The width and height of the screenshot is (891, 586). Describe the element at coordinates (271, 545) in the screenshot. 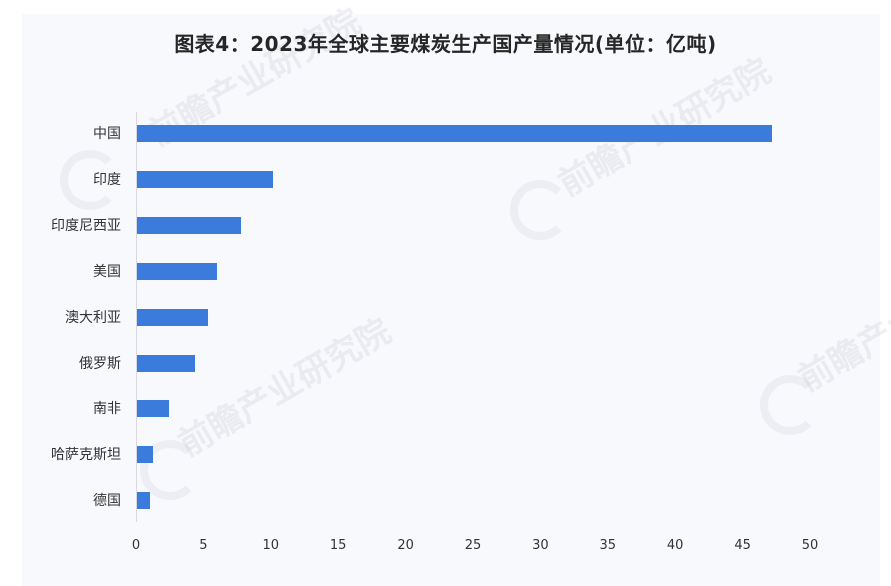

I see `x-tick-label: 10` at that location.